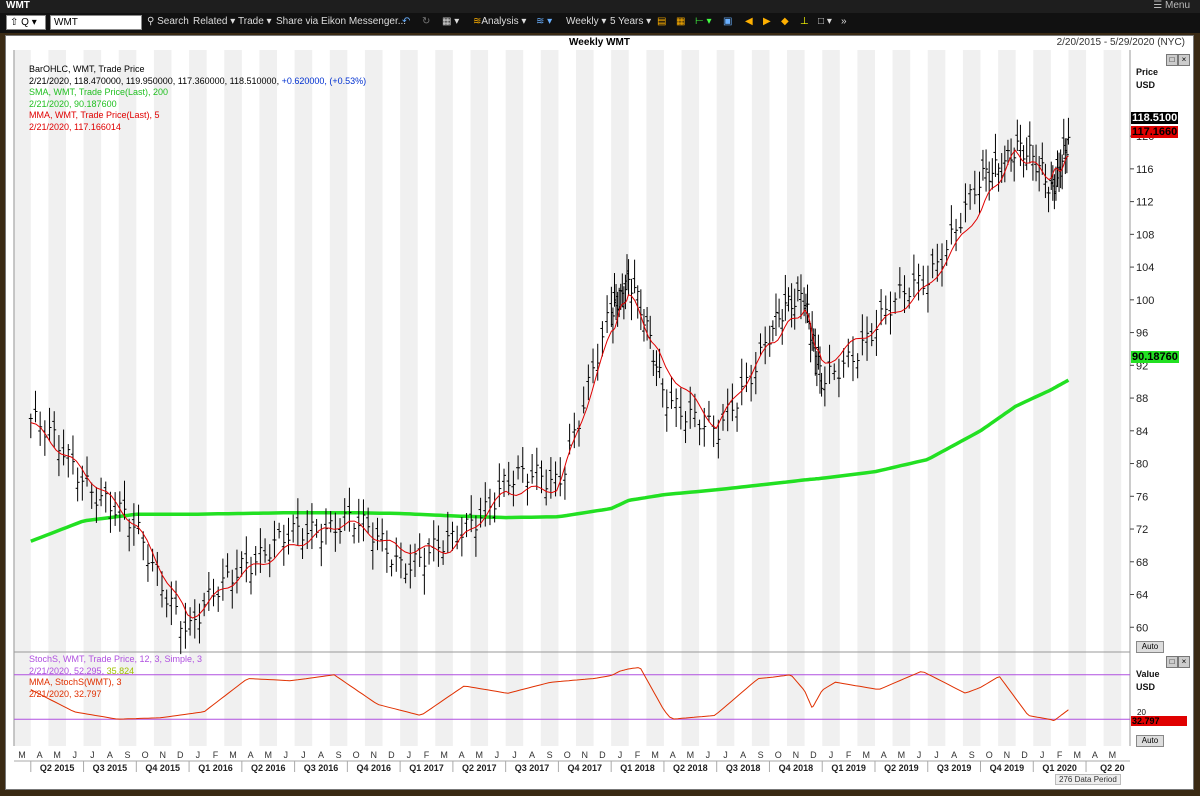 This screenshot has height=796, width=1200. Describe the element at coordinates (532, 768) in the screenshot. I see `x-quarter-label: Q3 2017` at that location.